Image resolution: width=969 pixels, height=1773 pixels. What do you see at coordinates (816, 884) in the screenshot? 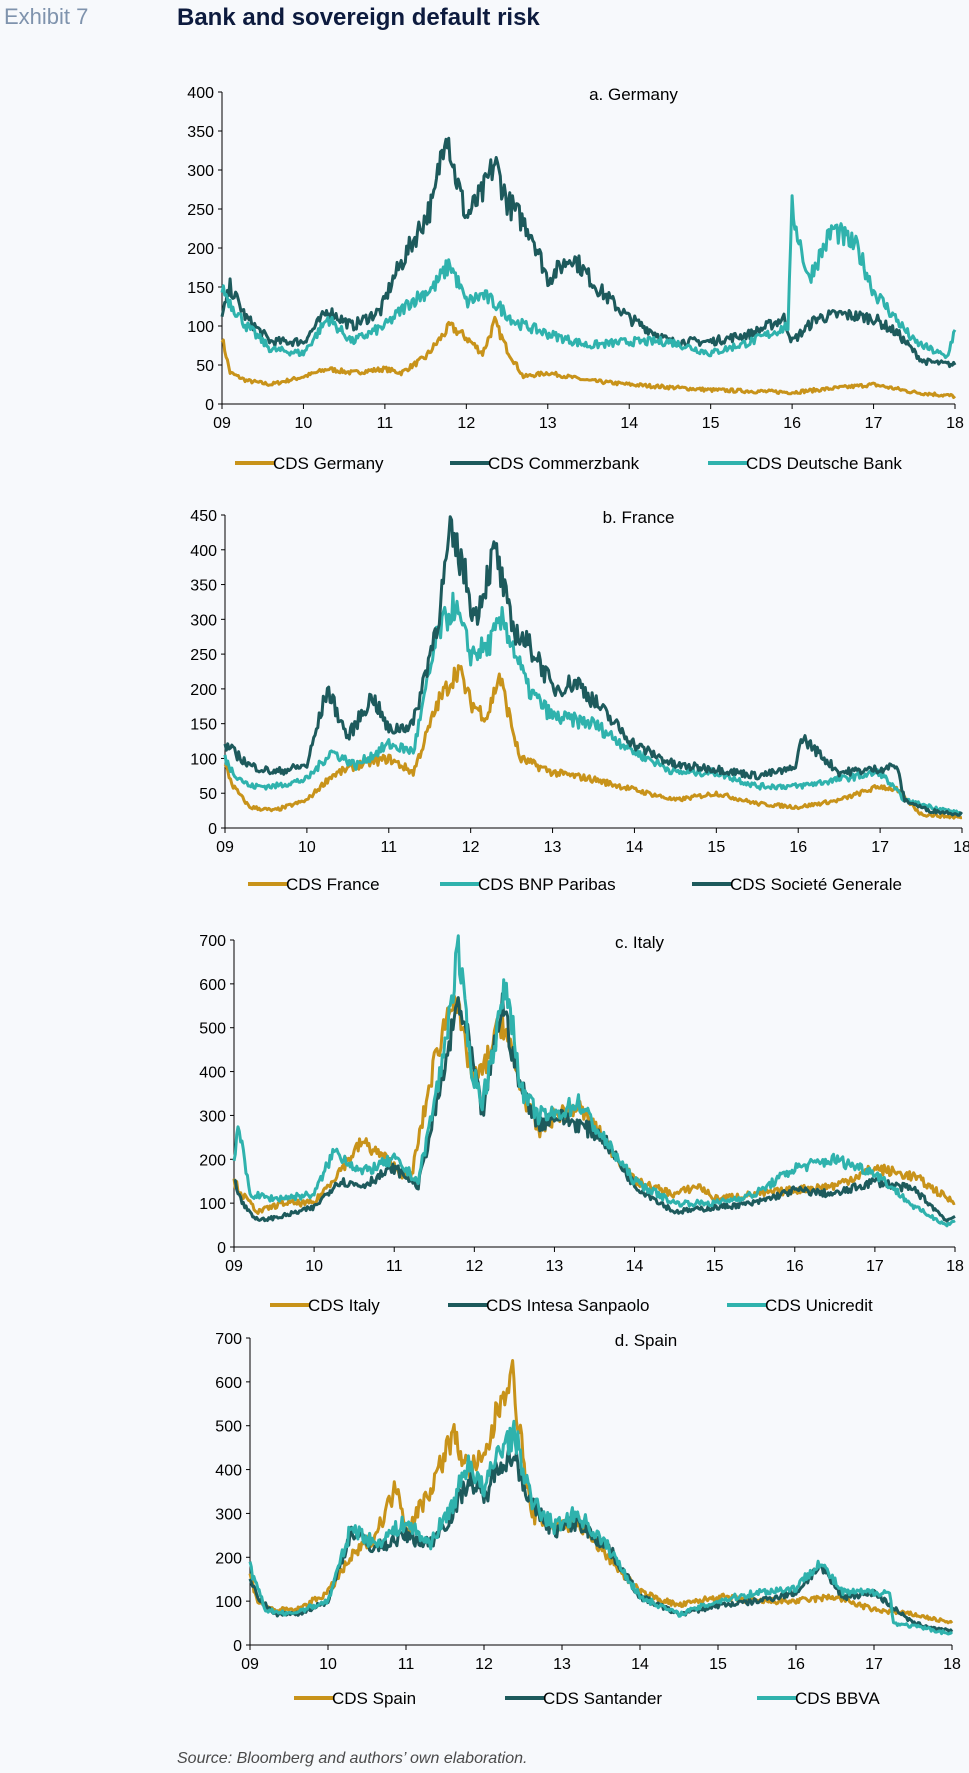
I see `legend-label: CDS Societé Generale` at bounding box center [816, 884].